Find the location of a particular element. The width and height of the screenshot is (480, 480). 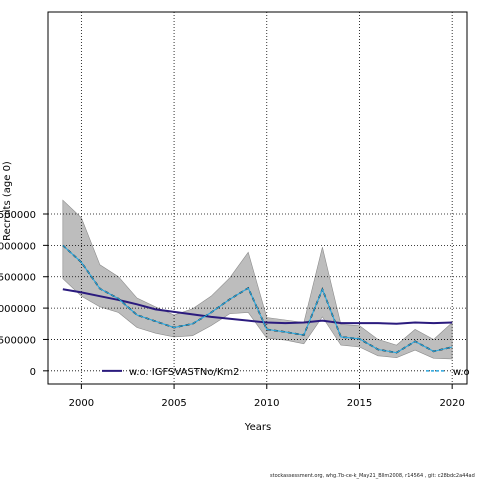

y-tick-label-2500000: 2500000 is located at coordinates (18, 215).